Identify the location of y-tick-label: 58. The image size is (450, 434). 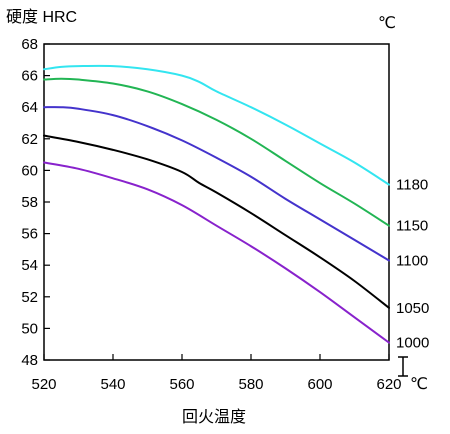
(29, 202).